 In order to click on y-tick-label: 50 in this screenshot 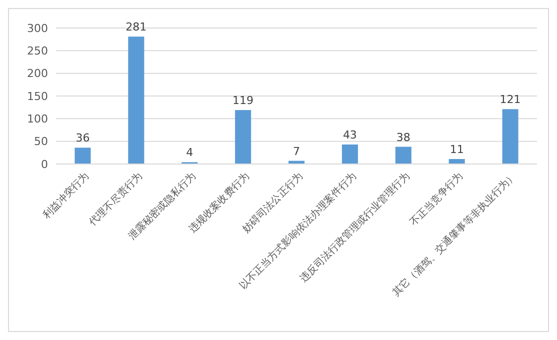, I will do `click(41, 141)`.